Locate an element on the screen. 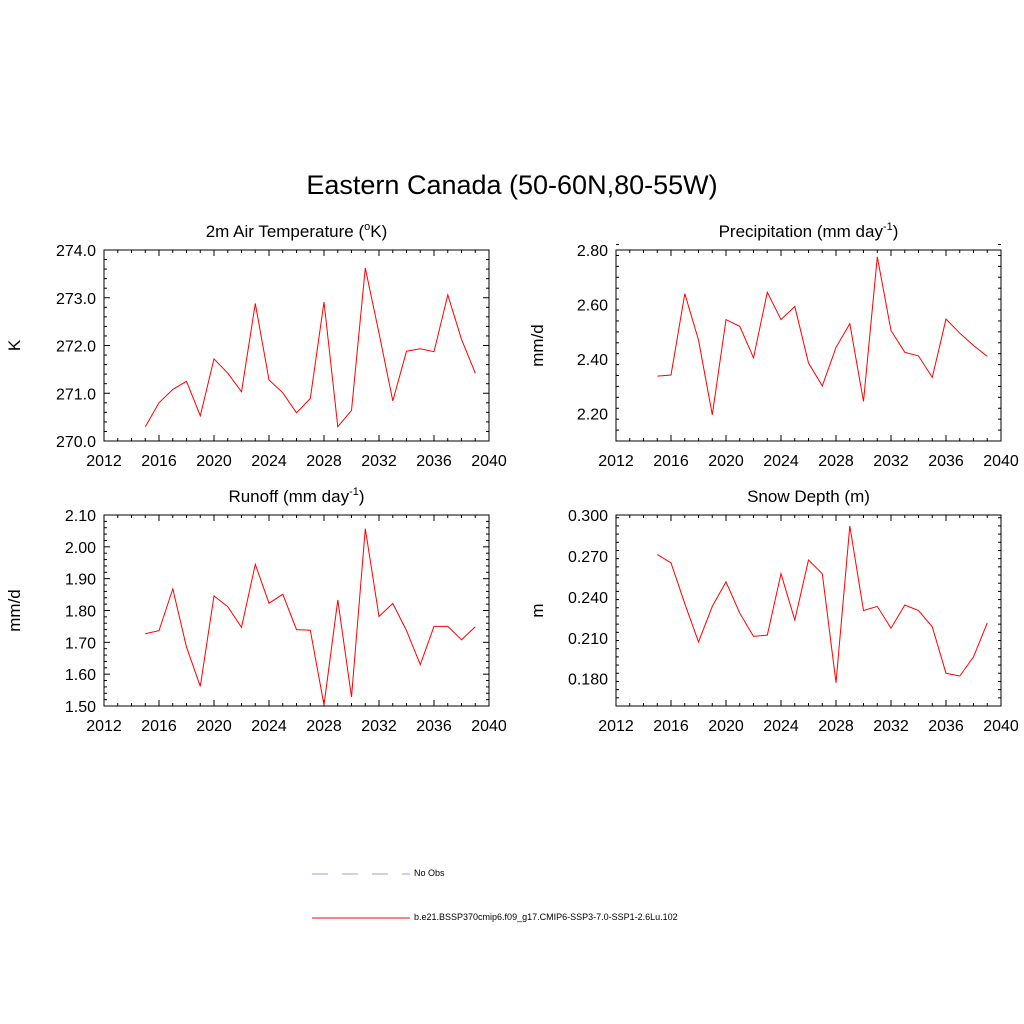 The height and width of the screenshot is (1024, 1024). y-tick-label: 0.300 is located at coordinates (588, 516).